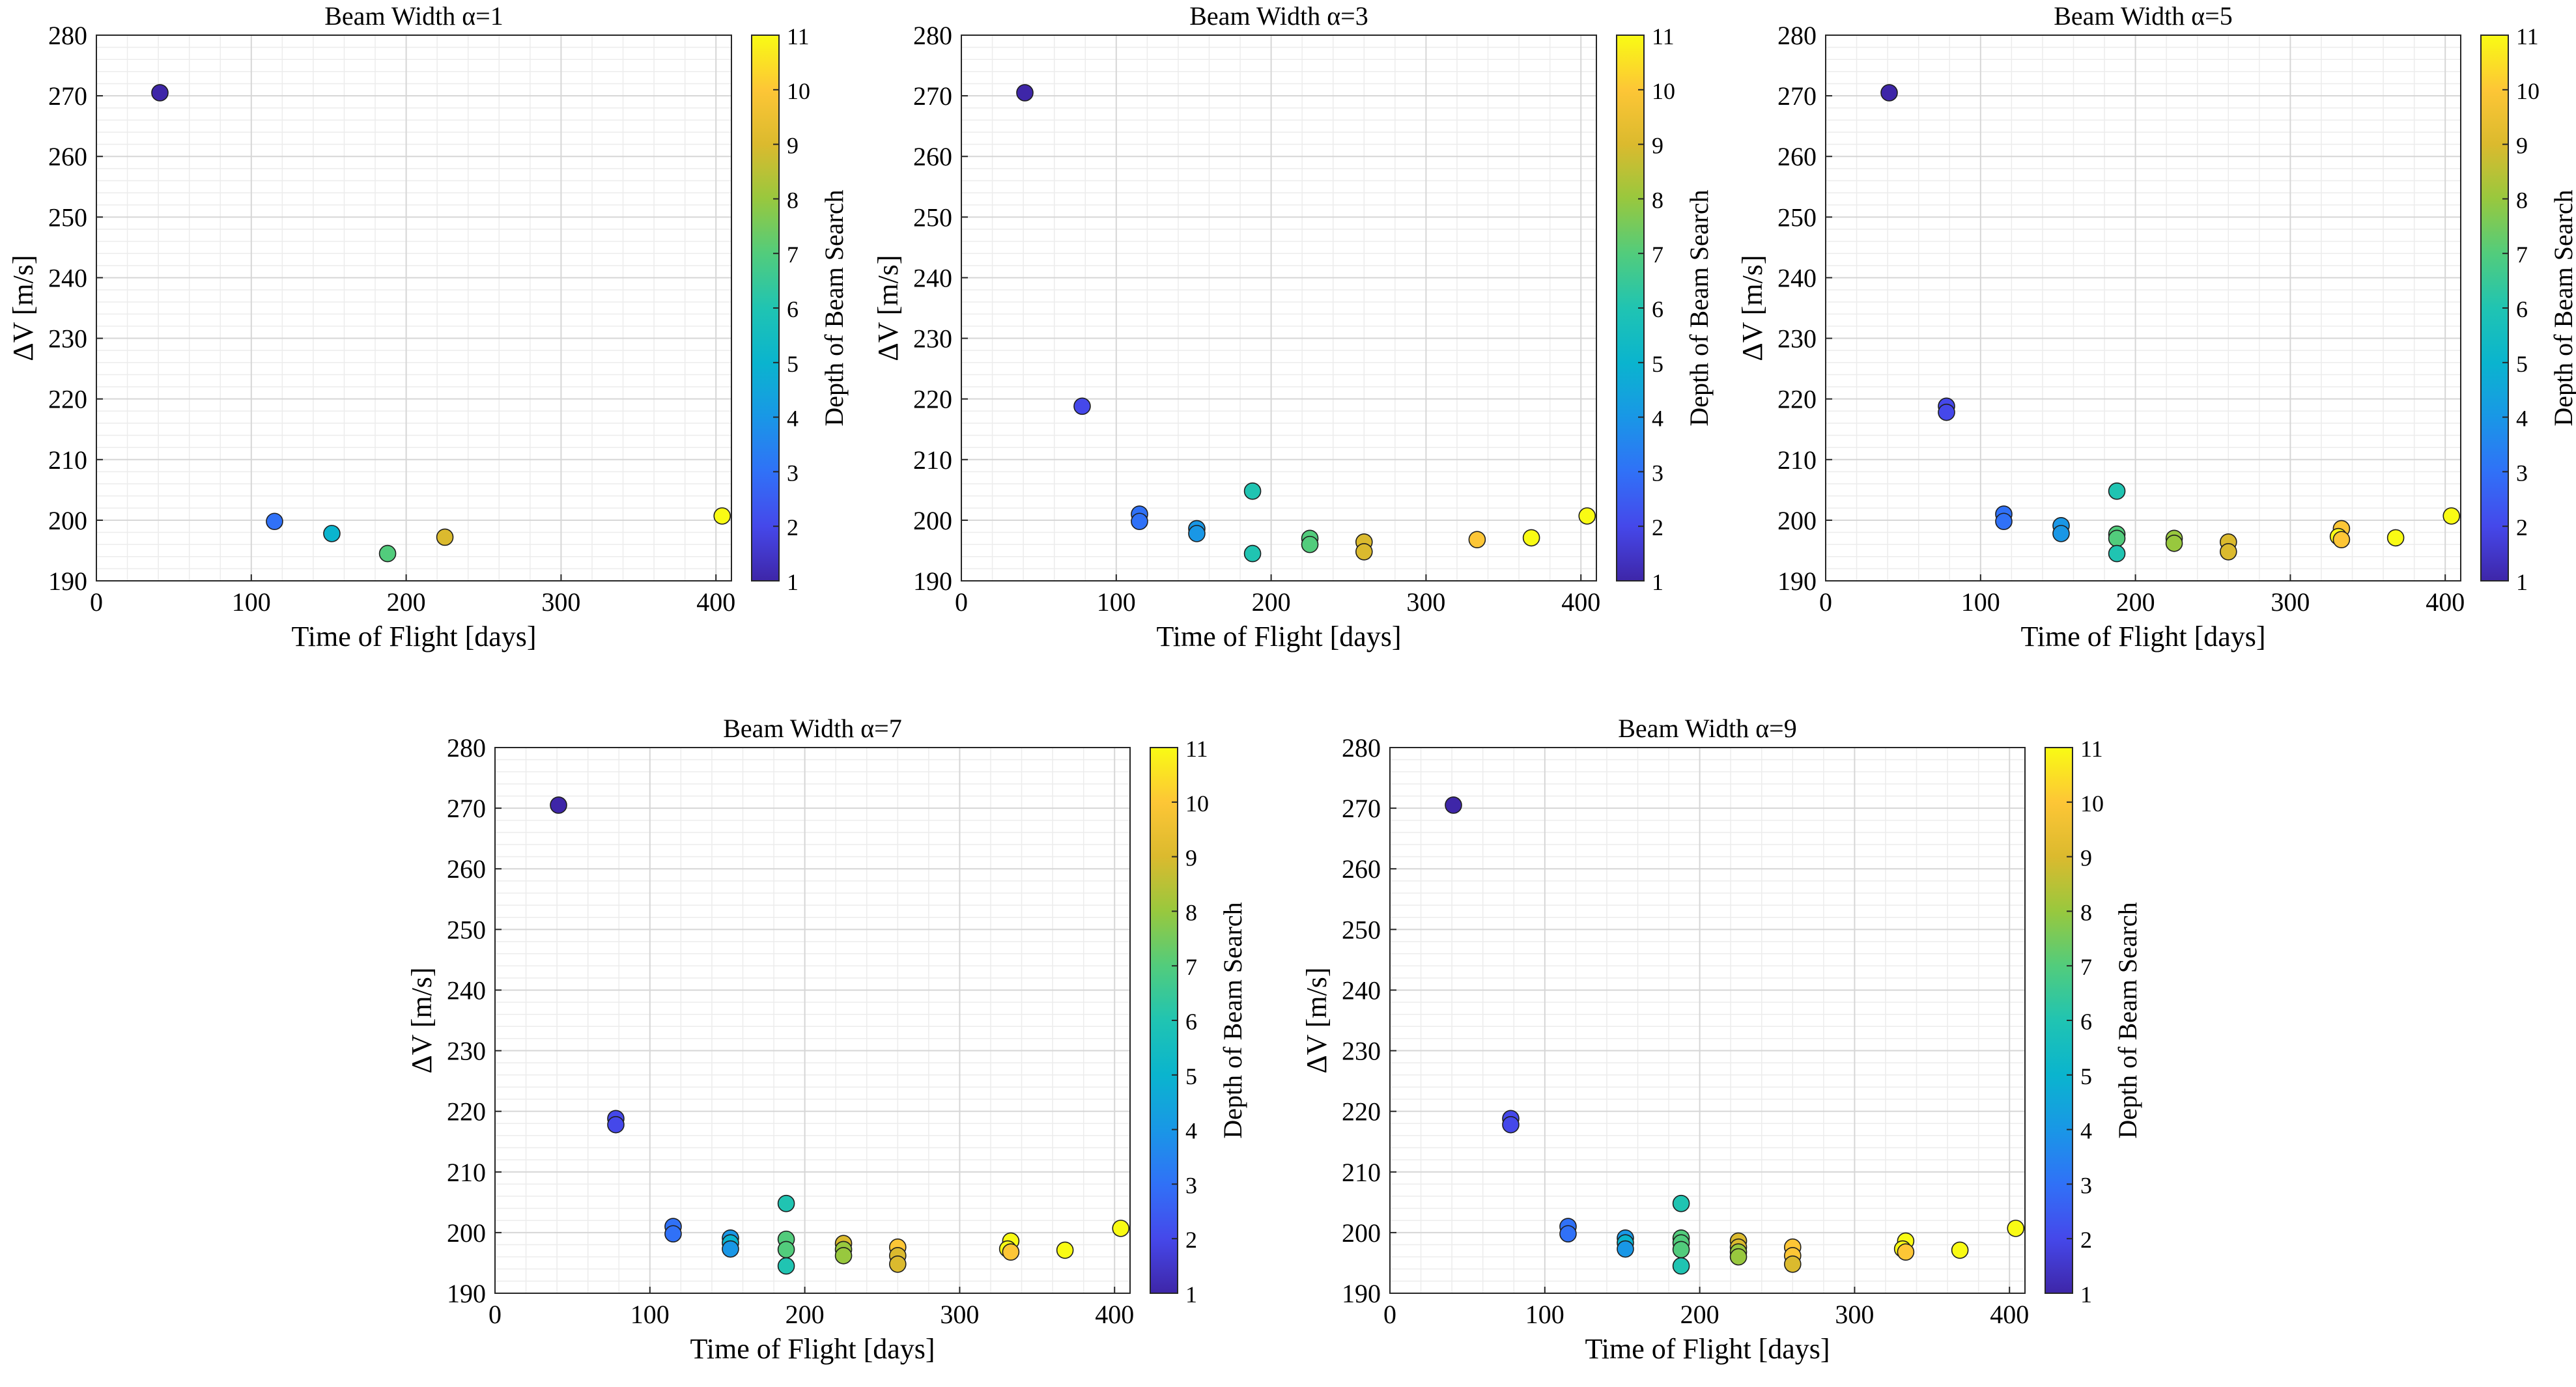  I want to click on y-axis-label: ΔV [m/s], so click(1752, 308).